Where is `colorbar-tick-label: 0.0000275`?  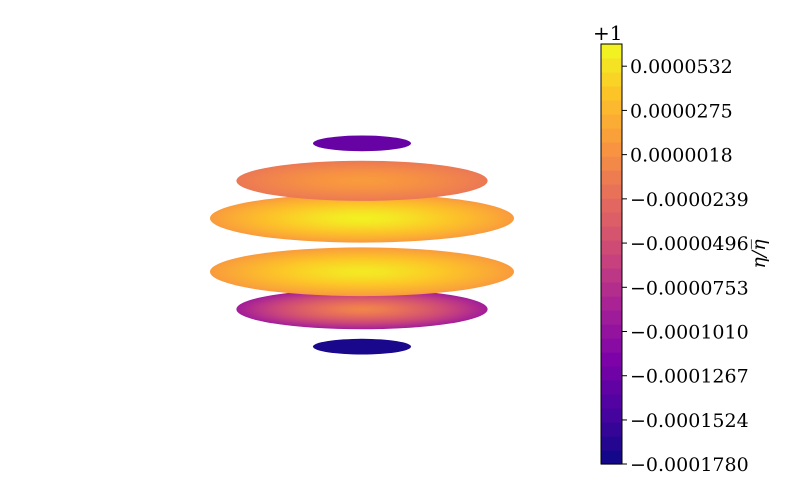 colorbar-tick-label: 0.0000275 is located at coordinates (681, 111).